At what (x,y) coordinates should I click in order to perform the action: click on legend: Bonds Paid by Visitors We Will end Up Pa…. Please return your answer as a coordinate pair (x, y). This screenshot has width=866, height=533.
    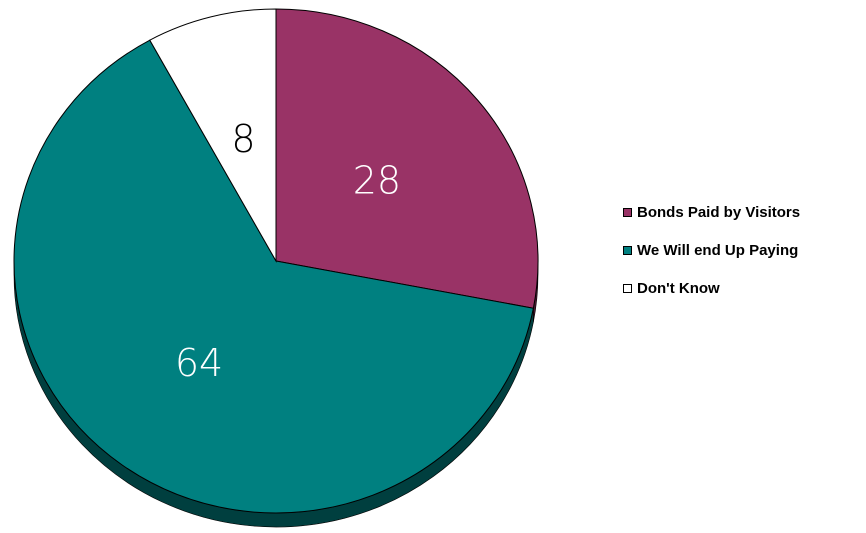
    Looking at the image, I should click on (711, 250).